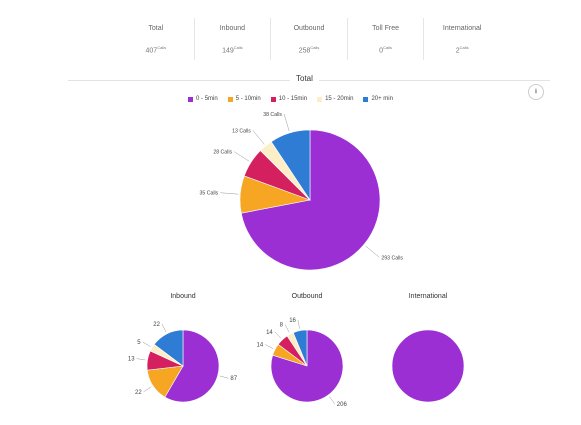  What do you see at coordinates (385, 50) in the screenshot?
I see `stat-value: 0Calls` at bounding box center [385, 50].